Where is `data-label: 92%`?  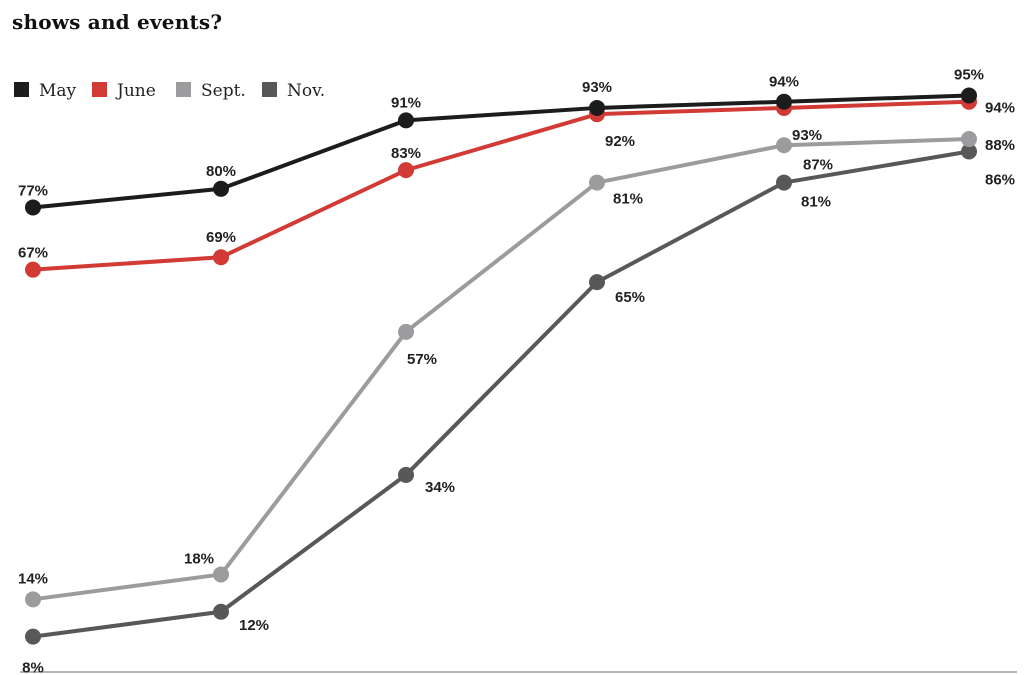
data-label: 92% is located at coordinates (620, 141).